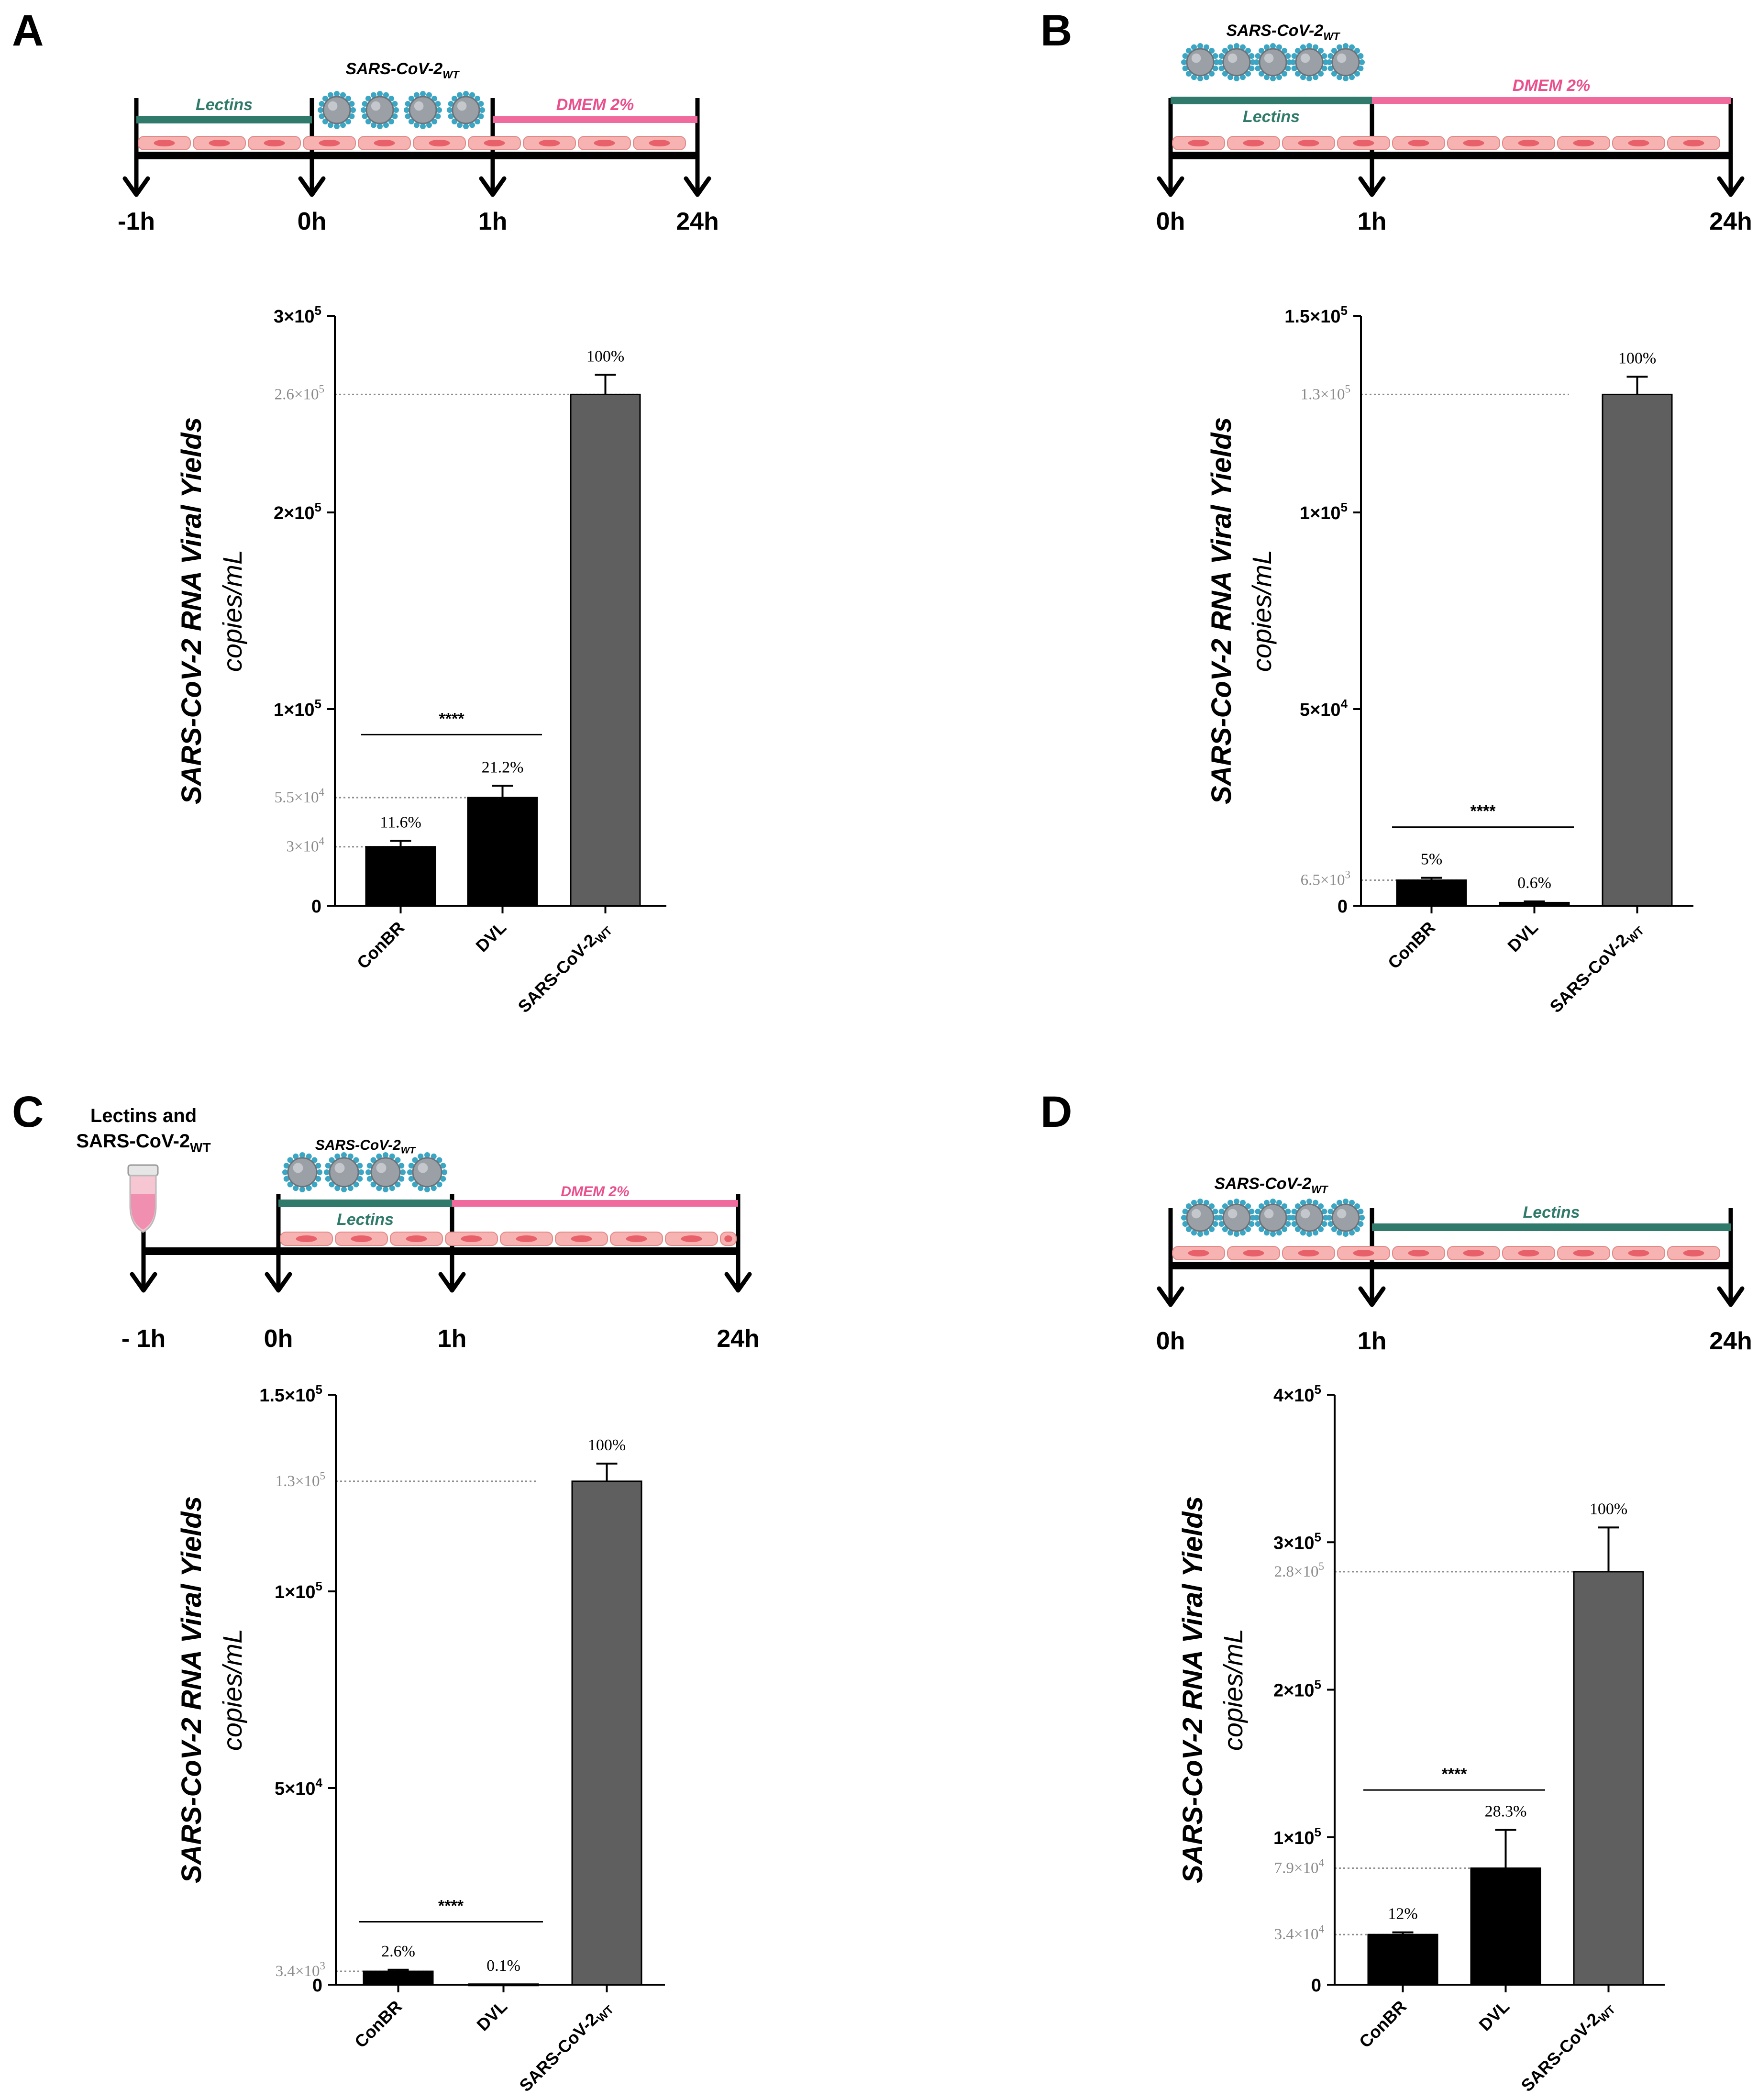 This screenshot has height=2100, width=1758. What do you see at coordinates (298, 1971) in the screenshot?
I see `reference-label-text: 3.4×10` at bounding box center [298, 1971].